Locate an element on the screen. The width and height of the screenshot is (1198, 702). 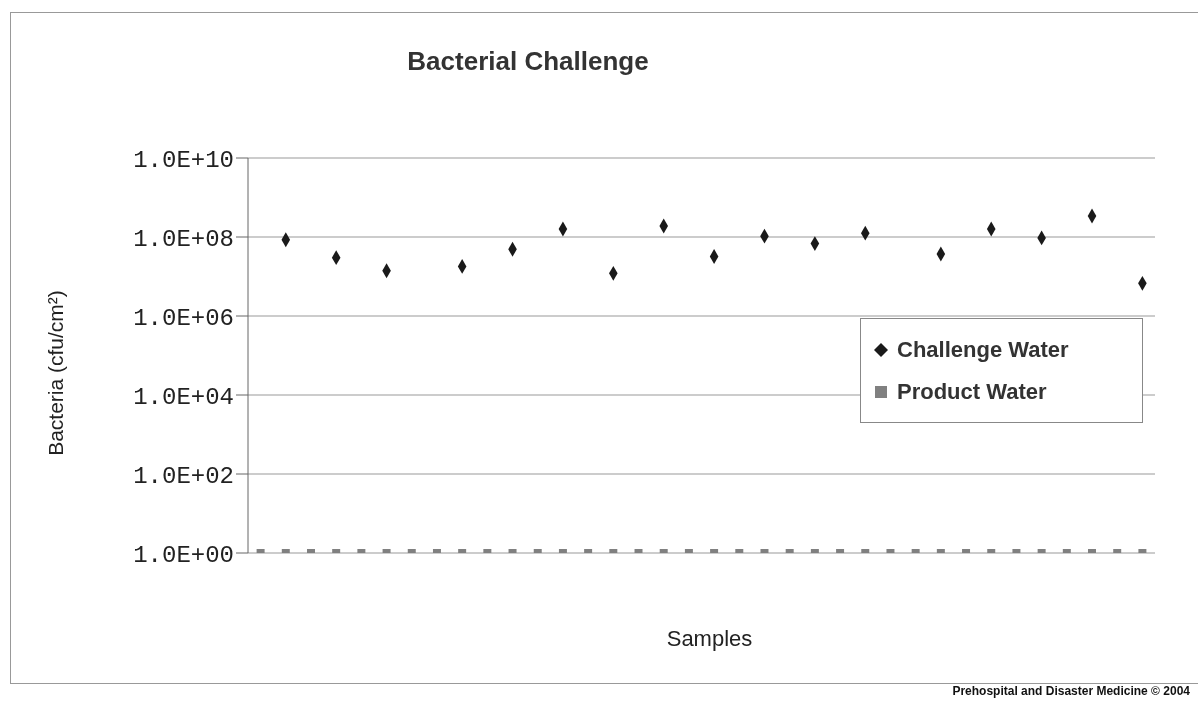
y-tick-label: 1.0E+08 is located at coordinates (183, 239).